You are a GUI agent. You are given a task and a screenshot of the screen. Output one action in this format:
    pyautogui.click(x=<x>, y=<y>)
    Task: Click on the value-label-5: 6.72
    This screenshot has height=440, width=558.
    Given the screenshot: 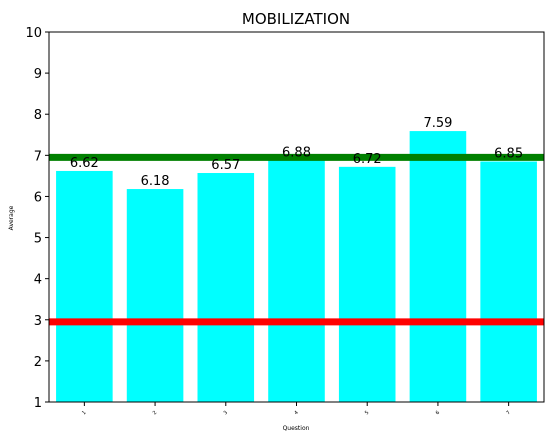 What is the action you would take?
    pyautogui.click(x=367, y=159)
    